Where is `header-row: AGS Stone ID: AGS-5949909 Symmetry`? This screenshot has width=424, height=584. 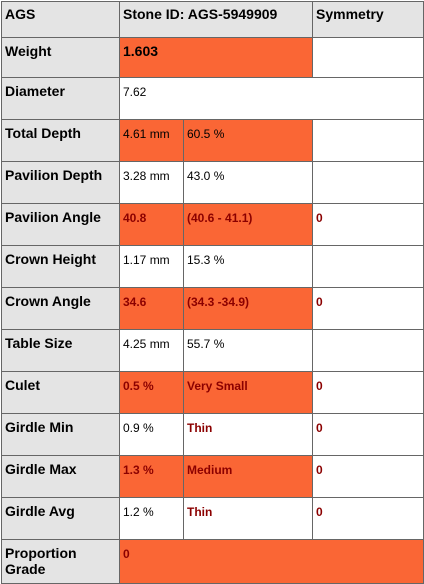 header-row: AGS Stone ID: AGS-5949909 Symmetry is located at coordinates (212, 19).